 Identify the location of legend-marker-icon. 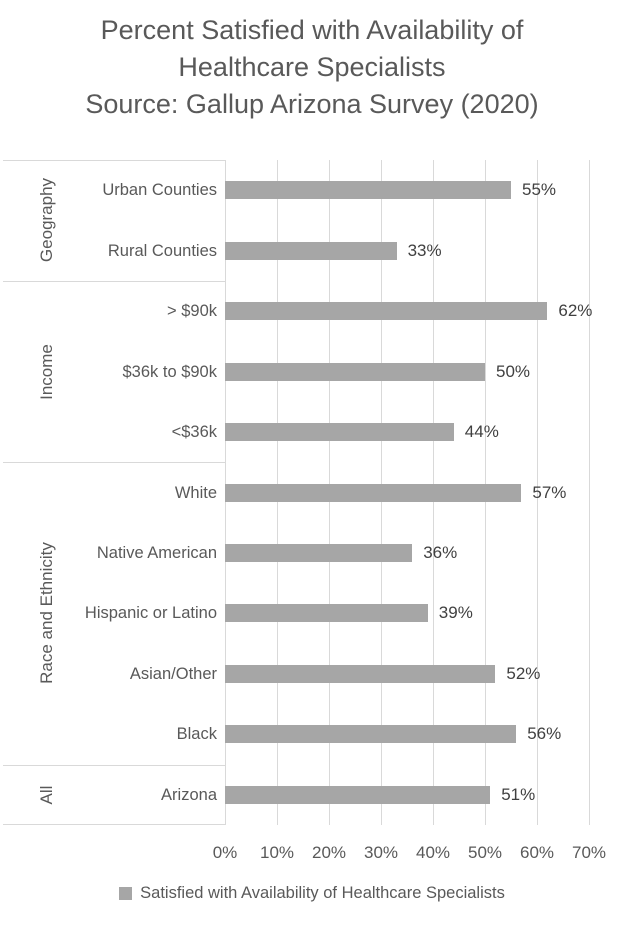
(126, 893).